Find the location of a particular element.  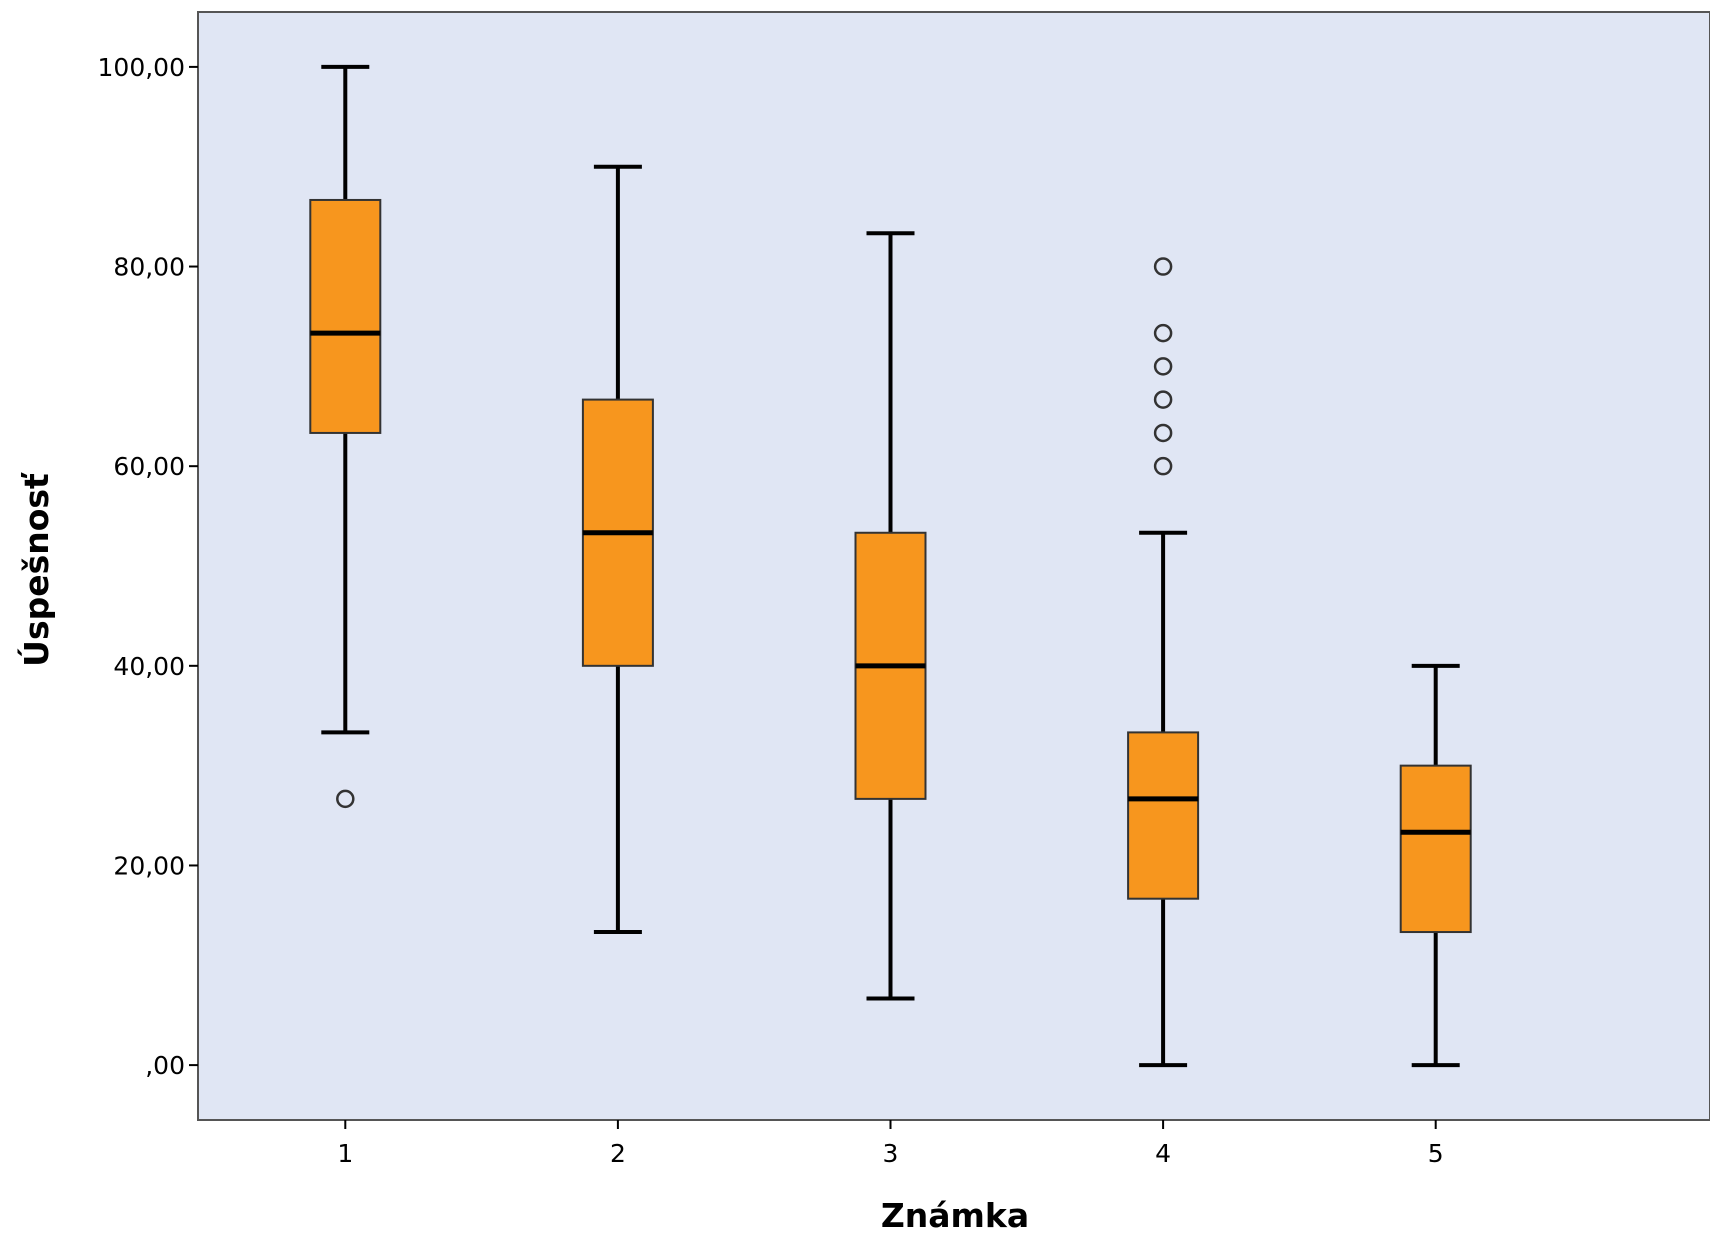

y-axis: ,00 20,00 40,00 60,00 80,00 100,00 is located at coordinates (148, 566).